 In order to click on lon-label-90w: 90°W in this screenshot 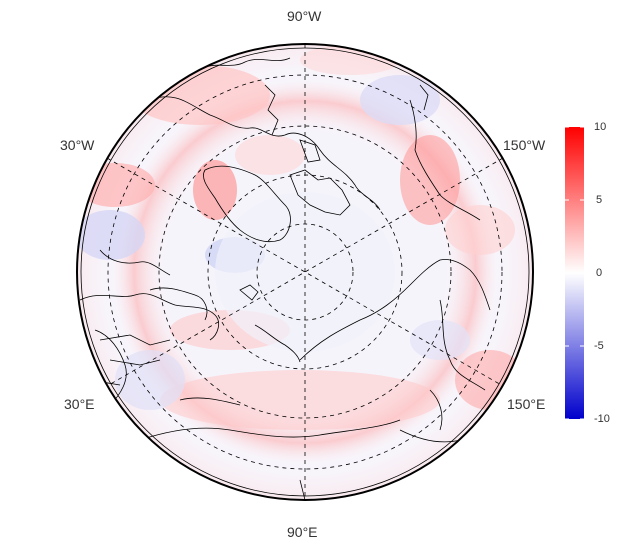, I will do `click(304, 16)`.